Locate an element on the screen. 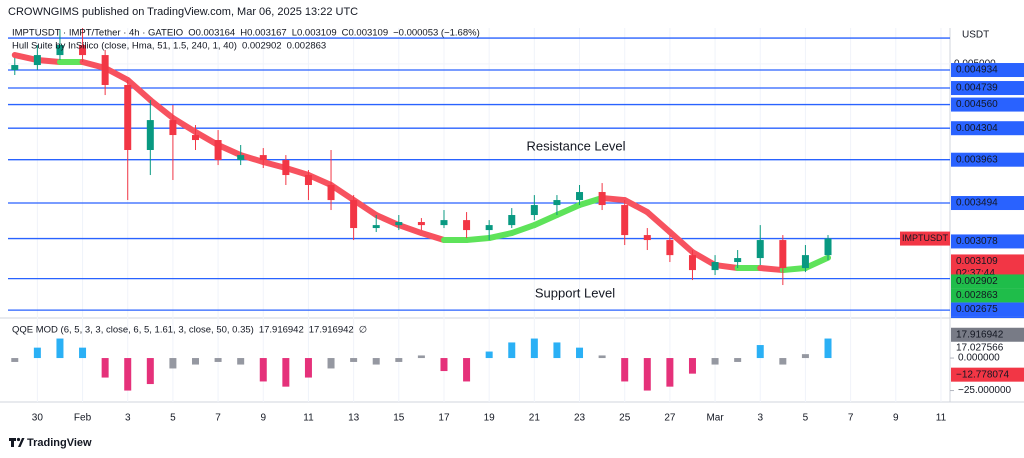  x-tick-label: Mar is located at coordinates (715, 418).